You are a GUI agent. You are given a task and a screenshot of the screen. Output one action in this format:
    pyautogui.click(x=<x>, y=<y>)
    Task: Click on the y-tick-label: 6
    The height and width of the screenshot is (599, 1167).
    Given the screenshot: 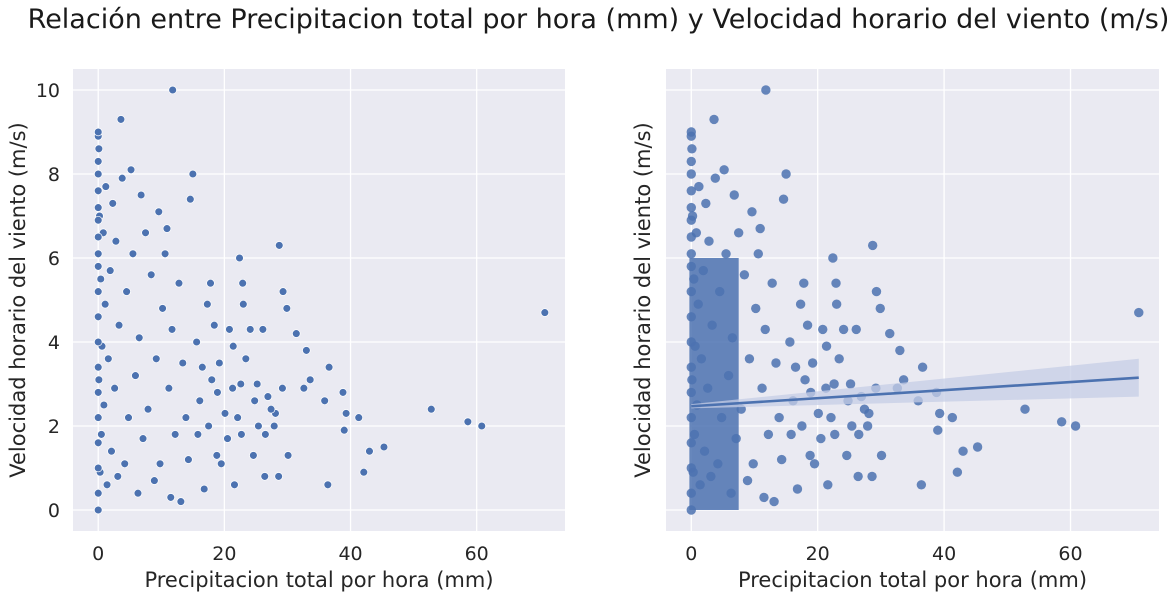 What is the action you would take?
    pyautogui.click(x=54, y=259)
    